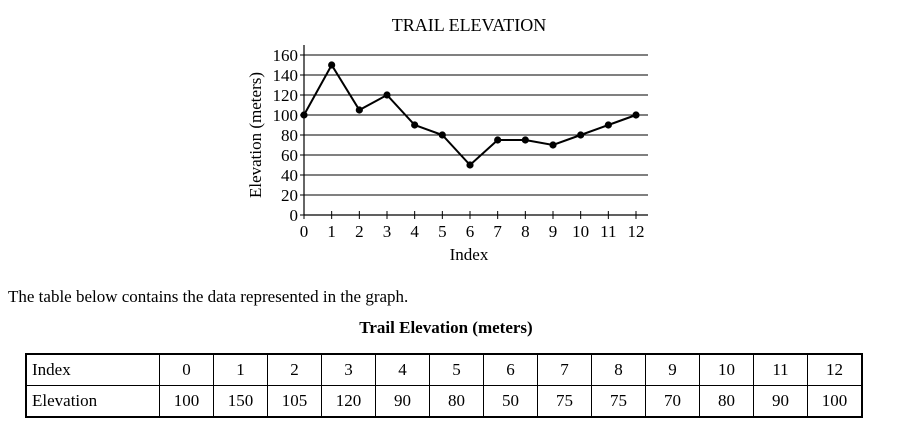 The width and height of the screenshot is (900, 429). Describe the element at coordinates (331, 231) in the screenshot. I see `x-tick-label: 1` at that location.